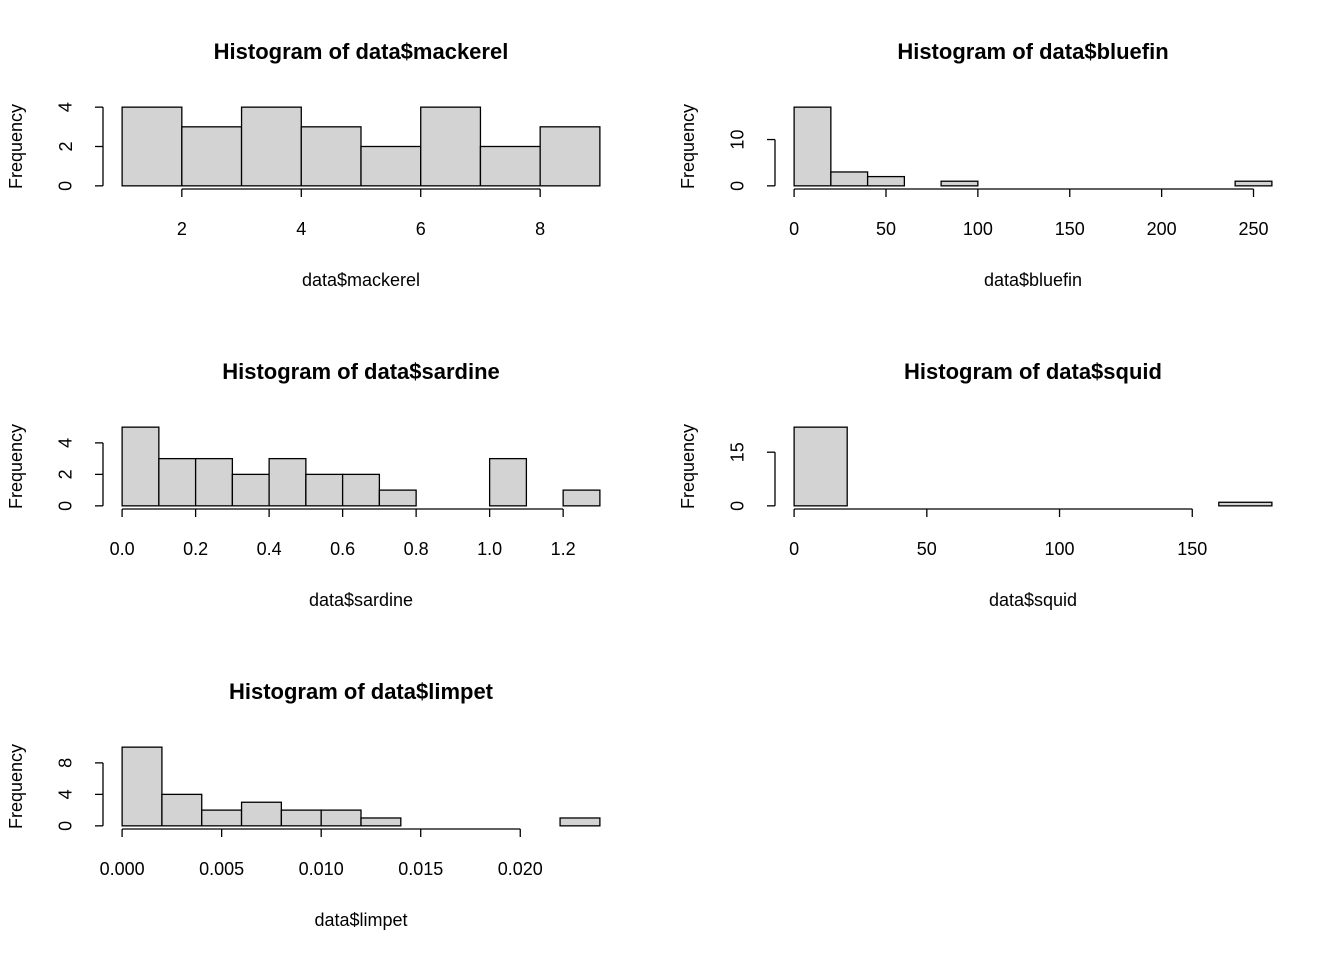  I want to click on x-tick-label: 0.4, so click(269, 549).